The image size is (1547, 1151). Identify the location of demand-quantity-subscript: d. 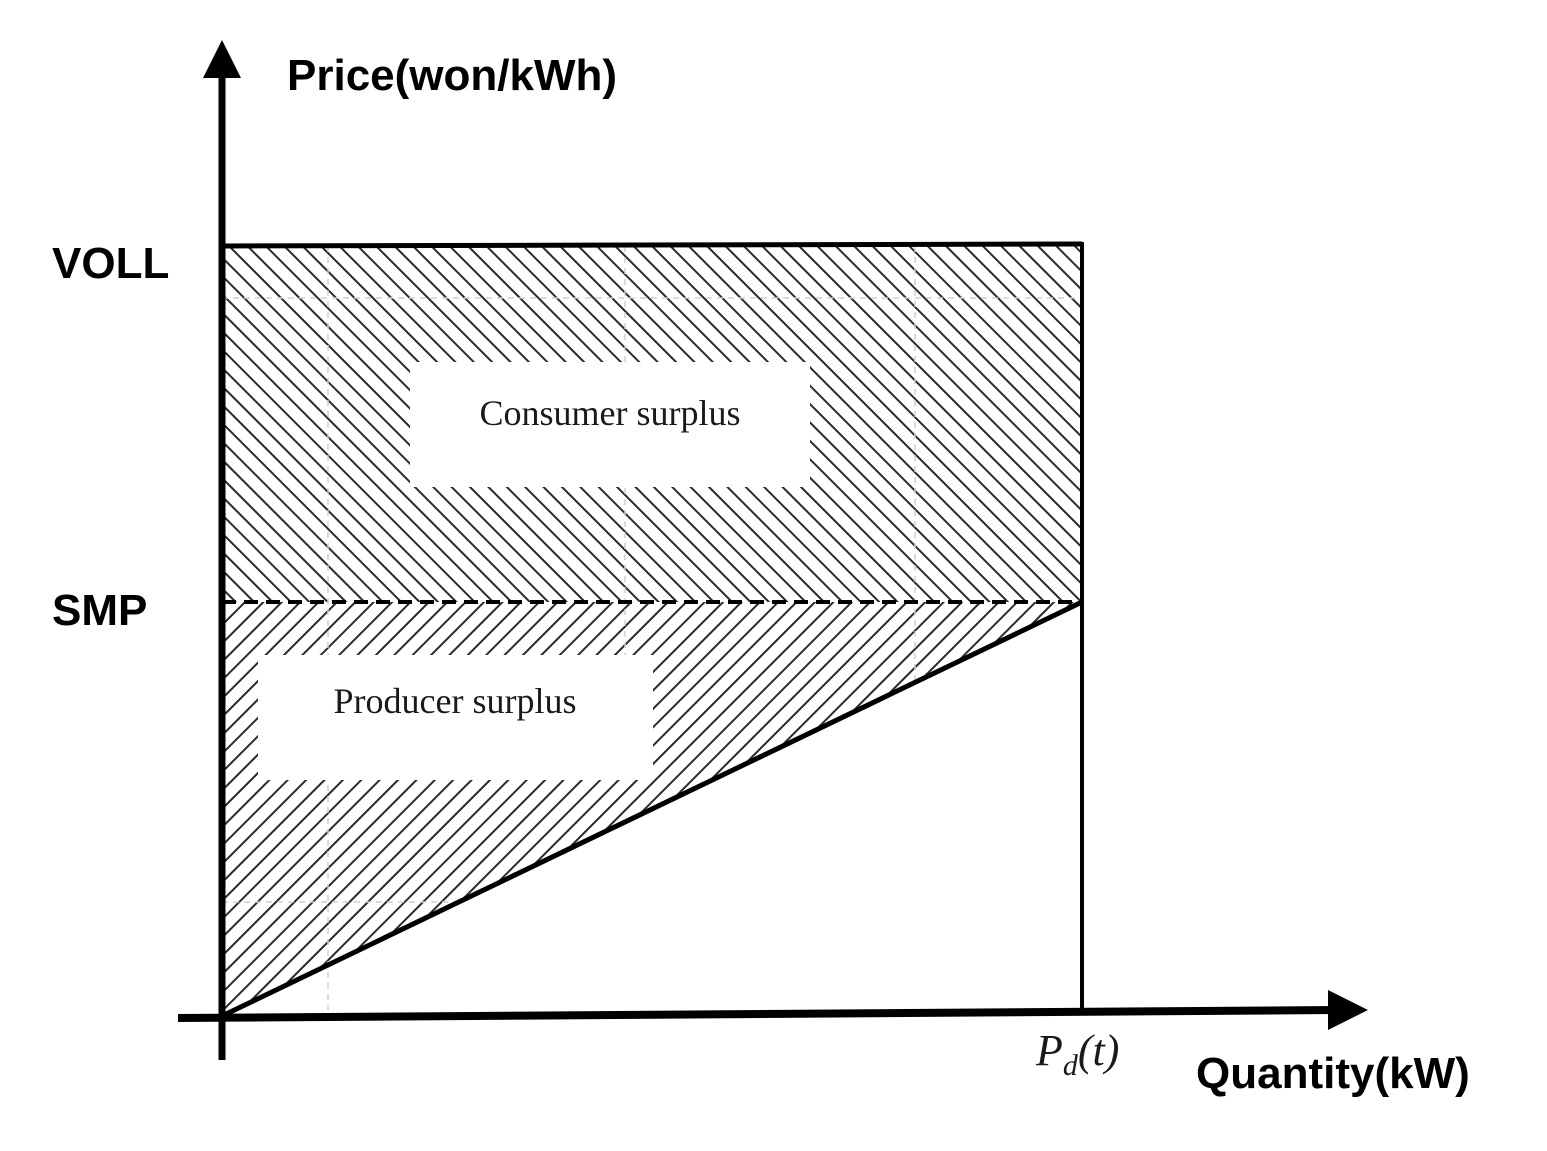
(1071, 1065).